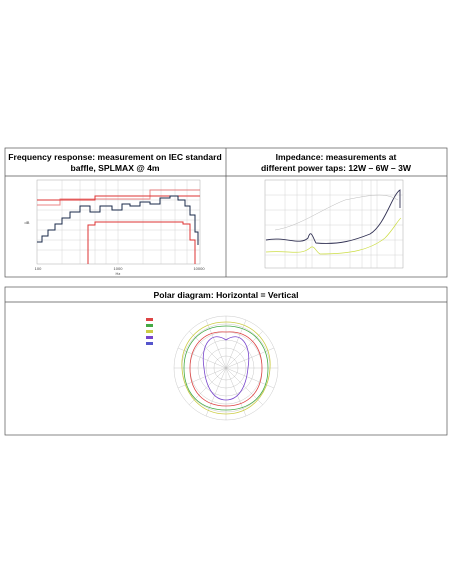  Describe the element at coordinates (226, 295) in the screenshot. I see `panel-title: Polar diagram: Horizontal = Vertical` at that location.